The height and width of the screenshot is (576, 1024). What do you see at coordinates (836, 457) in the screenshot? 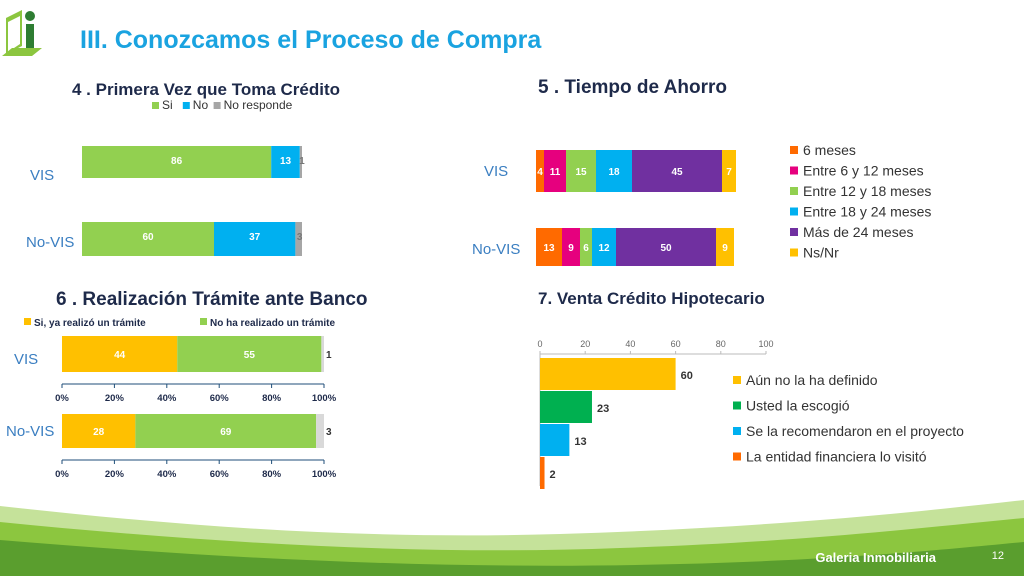
I see `legend-label: La entidad financiera lo visitó` at bounding box center [836, 457].